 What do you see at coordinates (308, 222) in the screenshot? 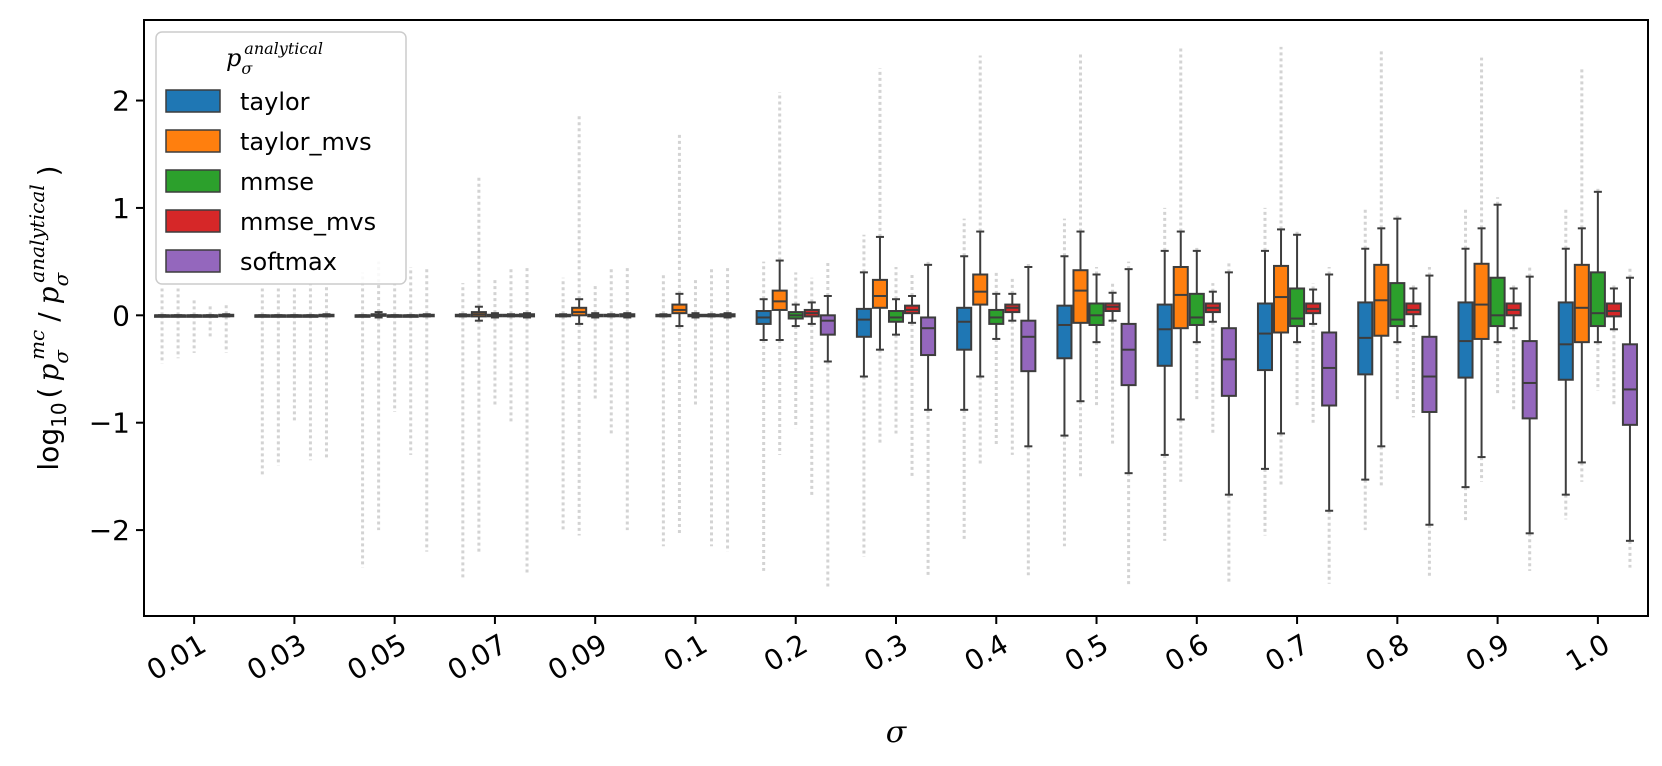
I see `legend-label-mmse_mvs: mmse_mvs` at bounding box center [308, 222].